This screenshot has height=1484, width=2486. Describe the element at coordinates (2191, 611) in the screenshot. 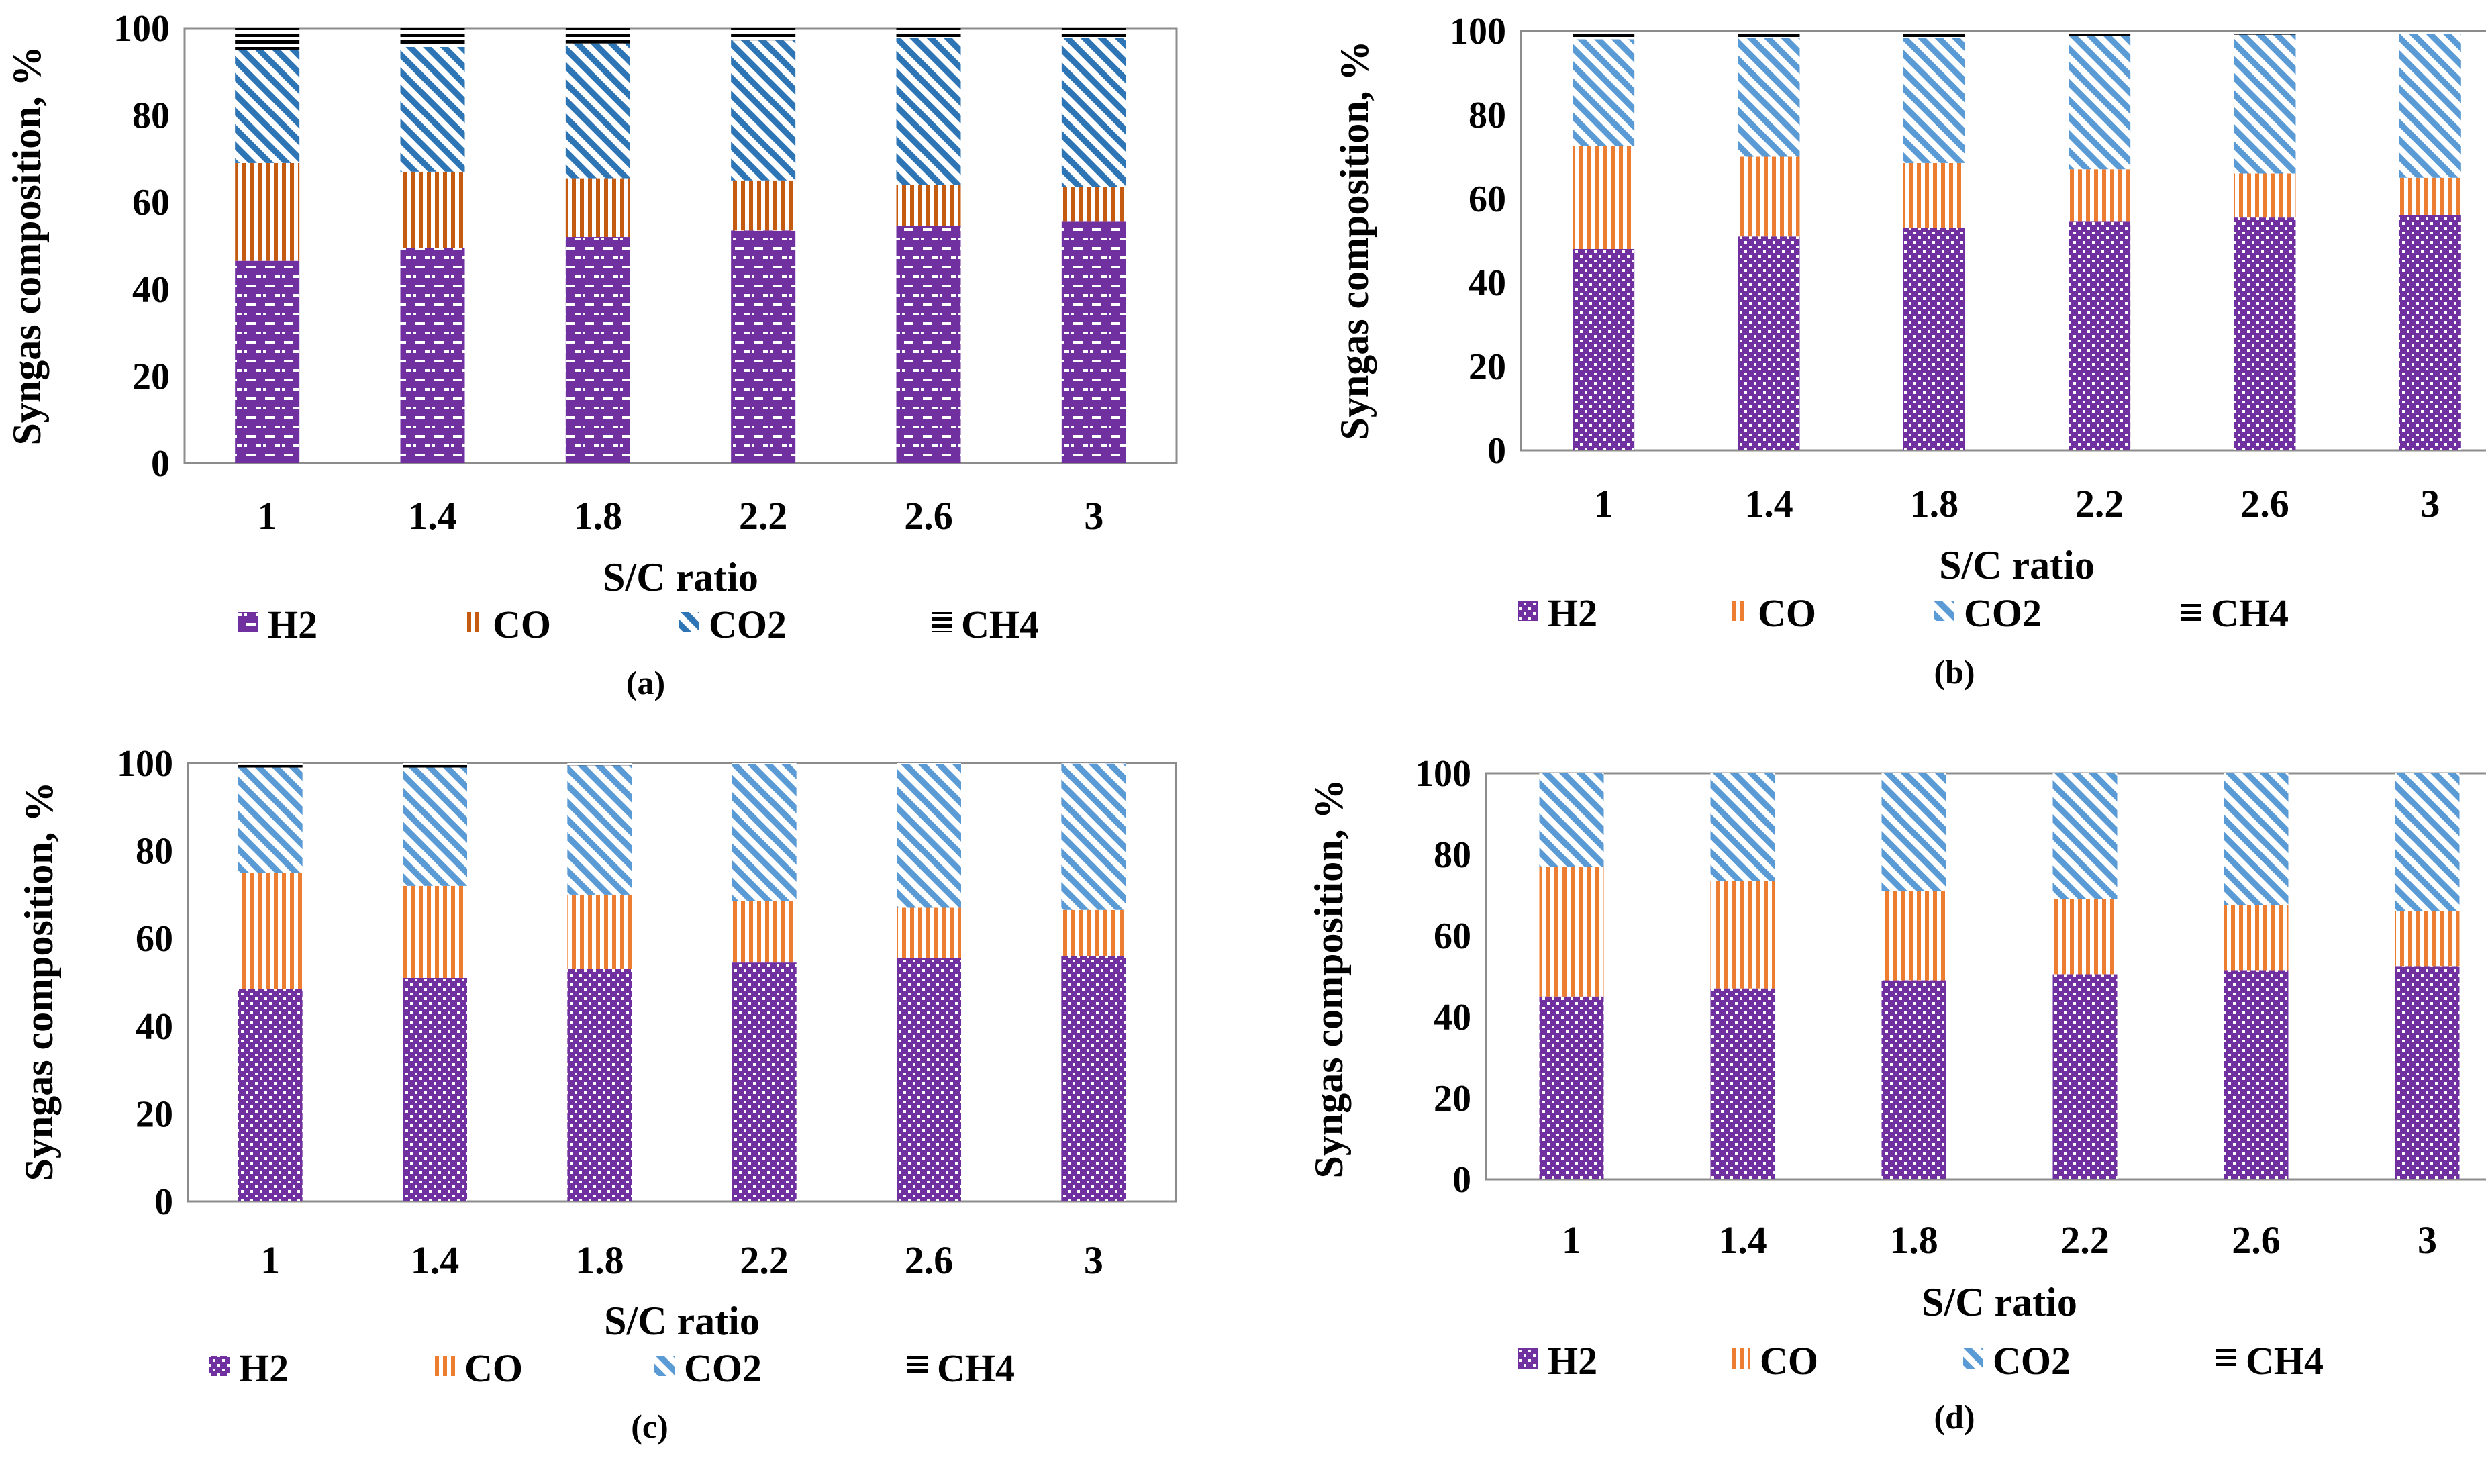

I see `legend-swatch-ch4` at that location.